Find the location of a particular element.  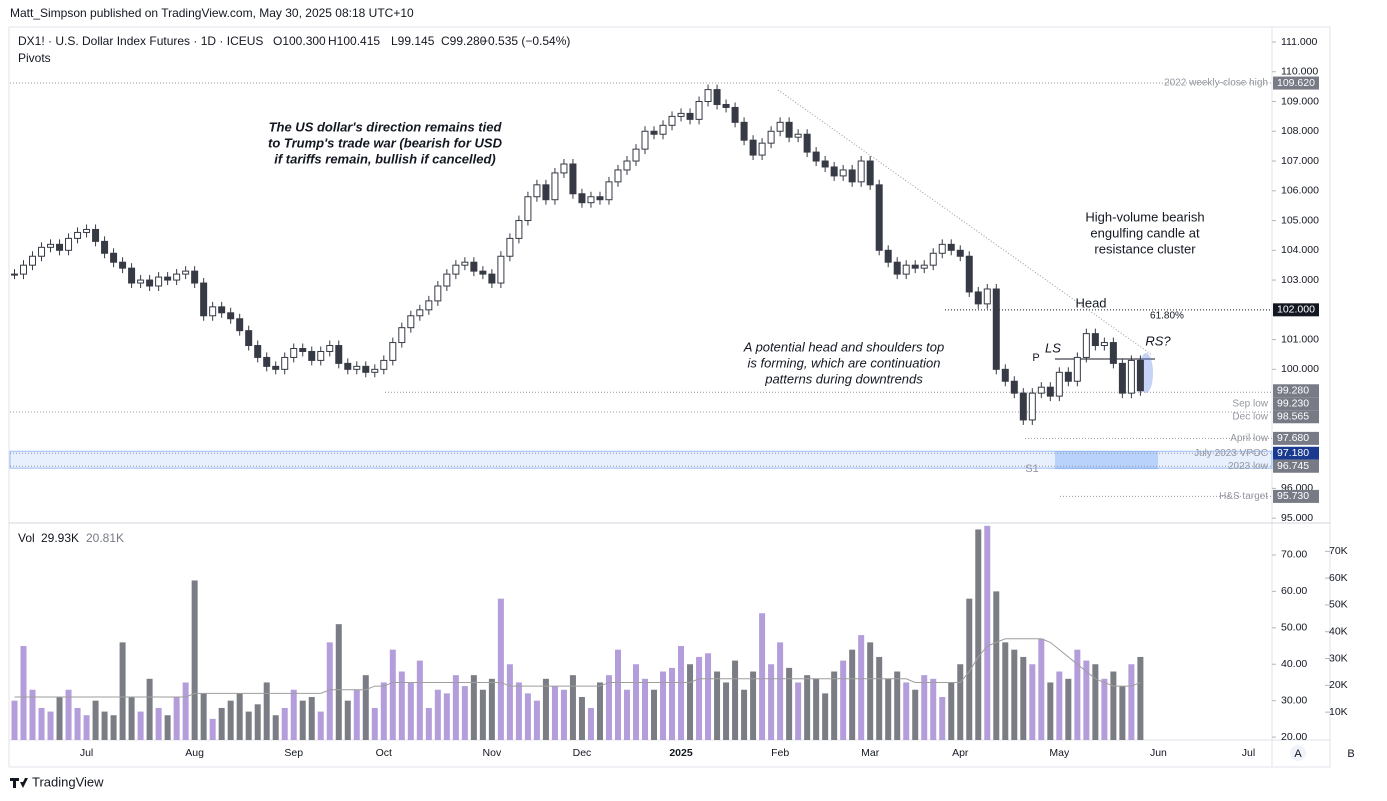

logo: TradingView is located at coordinates (57, 781).